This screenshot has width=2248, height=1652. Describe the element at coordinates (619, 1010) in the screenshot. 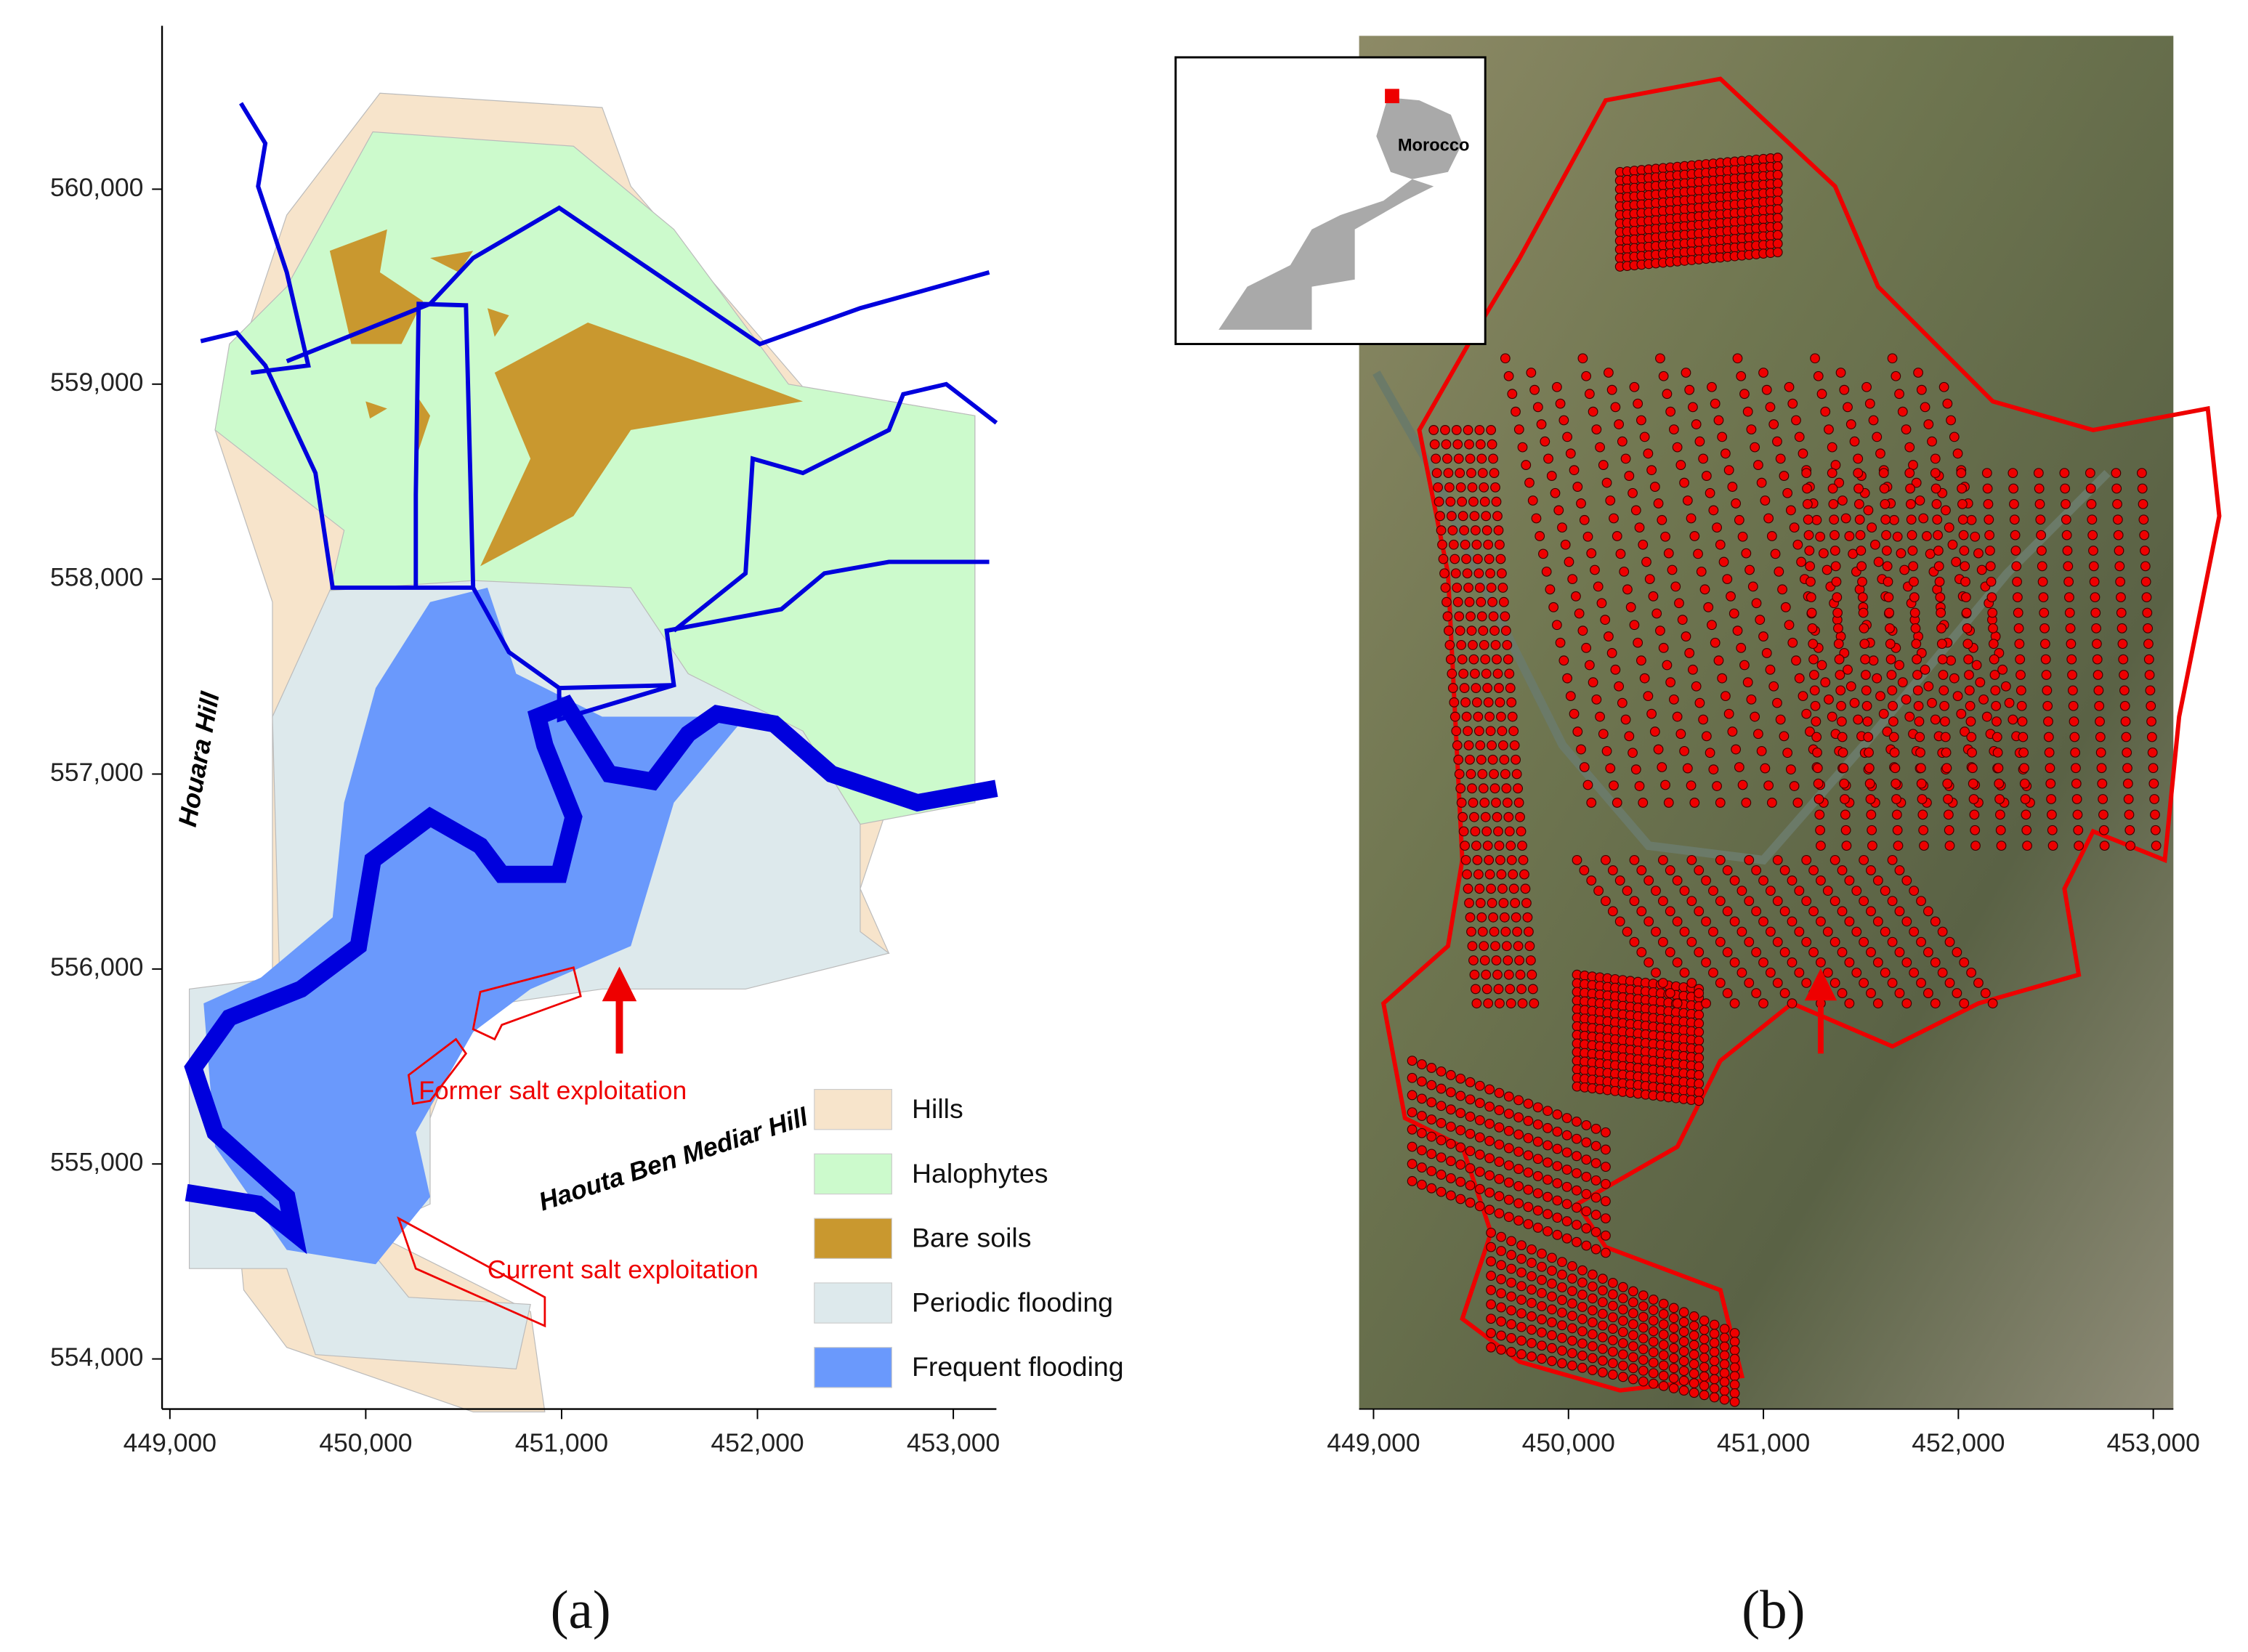

I see `arrow` at that location.